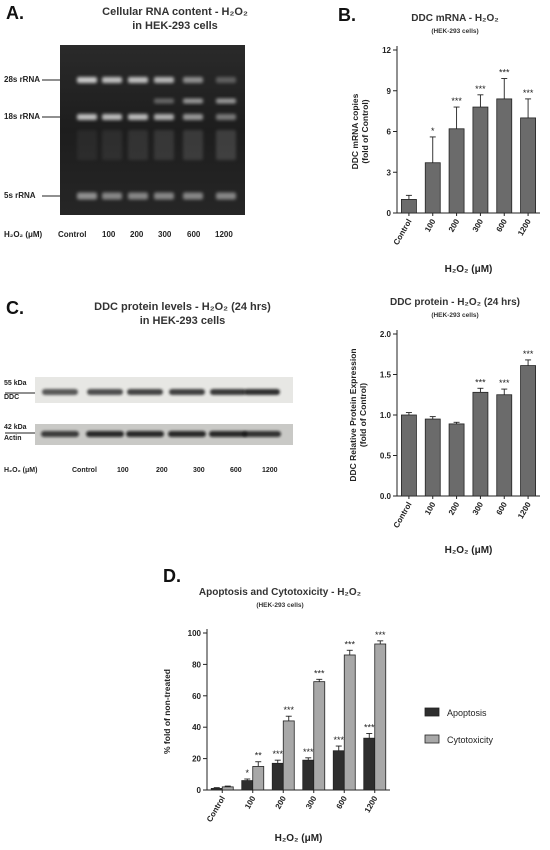 The image size is (550, 850). What do you see at coordinates (175, 26) in the screenshot?
I see `panel-a-title-line2: in HEK-293 cells` at bounding box center [175, 26].